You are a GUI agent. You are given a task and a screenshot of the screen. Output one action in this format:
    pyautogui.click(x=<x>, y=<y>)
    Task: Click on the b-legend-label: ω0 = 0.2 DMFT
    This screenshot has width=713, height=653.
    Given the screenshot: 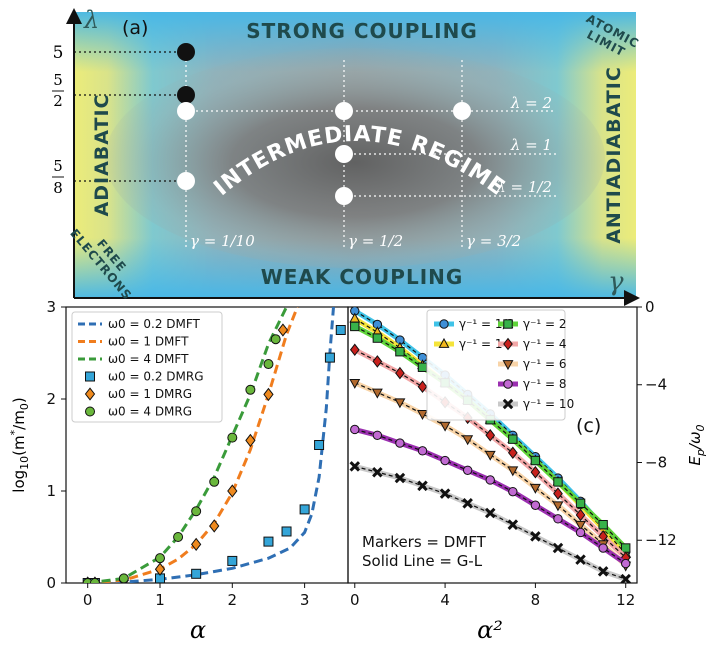 What is the action you would take?
    pyautogui.click(x=154, y=324)
    